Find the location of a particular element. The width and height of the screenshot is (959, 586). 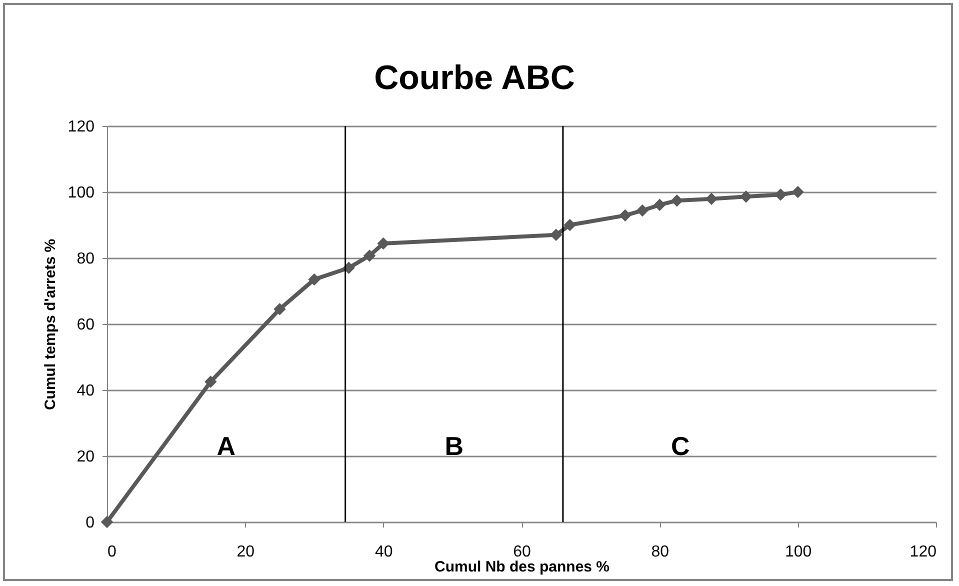

y-tick-label: 0 is located at coordinates (90, 523).